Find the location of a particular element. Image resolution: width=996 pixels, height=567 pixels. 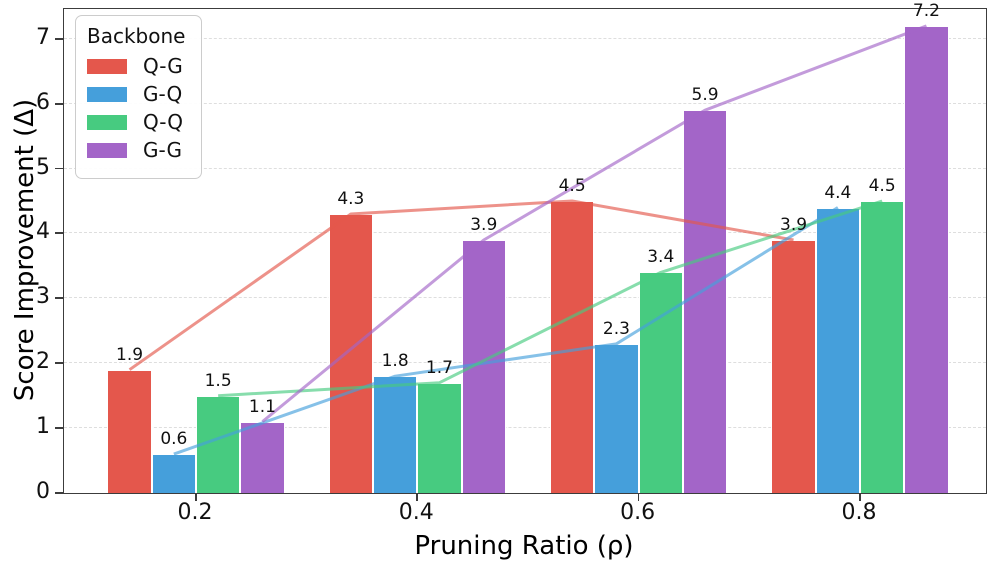

bar-G-Q-0.8 is located at coordinates (837, 350).